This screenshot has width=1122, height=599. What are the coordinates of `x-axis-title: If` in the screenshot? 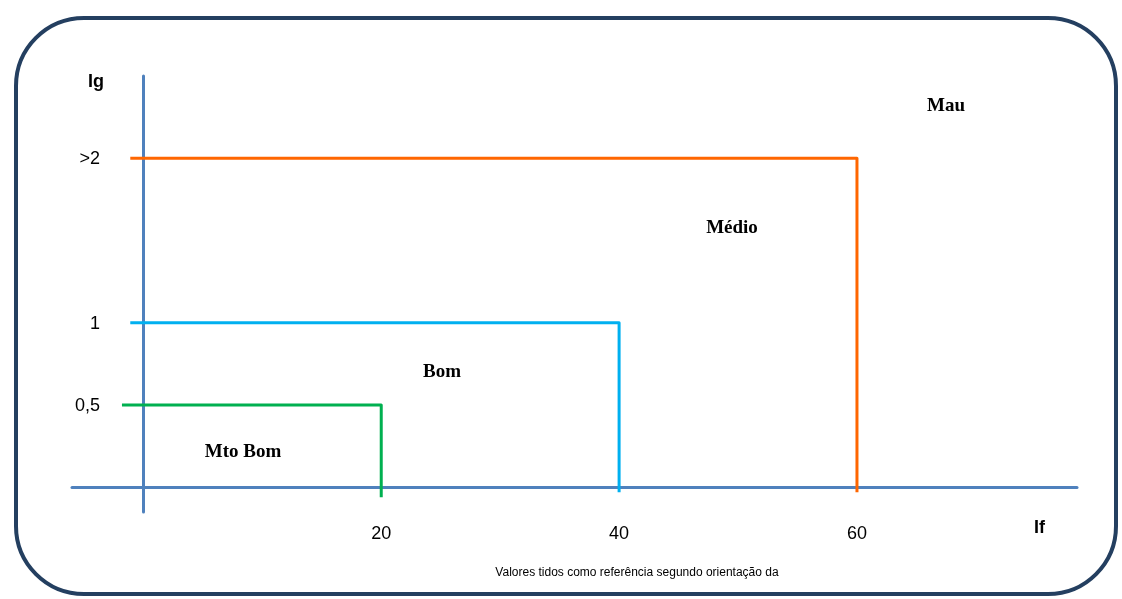 It's located at (1040, 527).